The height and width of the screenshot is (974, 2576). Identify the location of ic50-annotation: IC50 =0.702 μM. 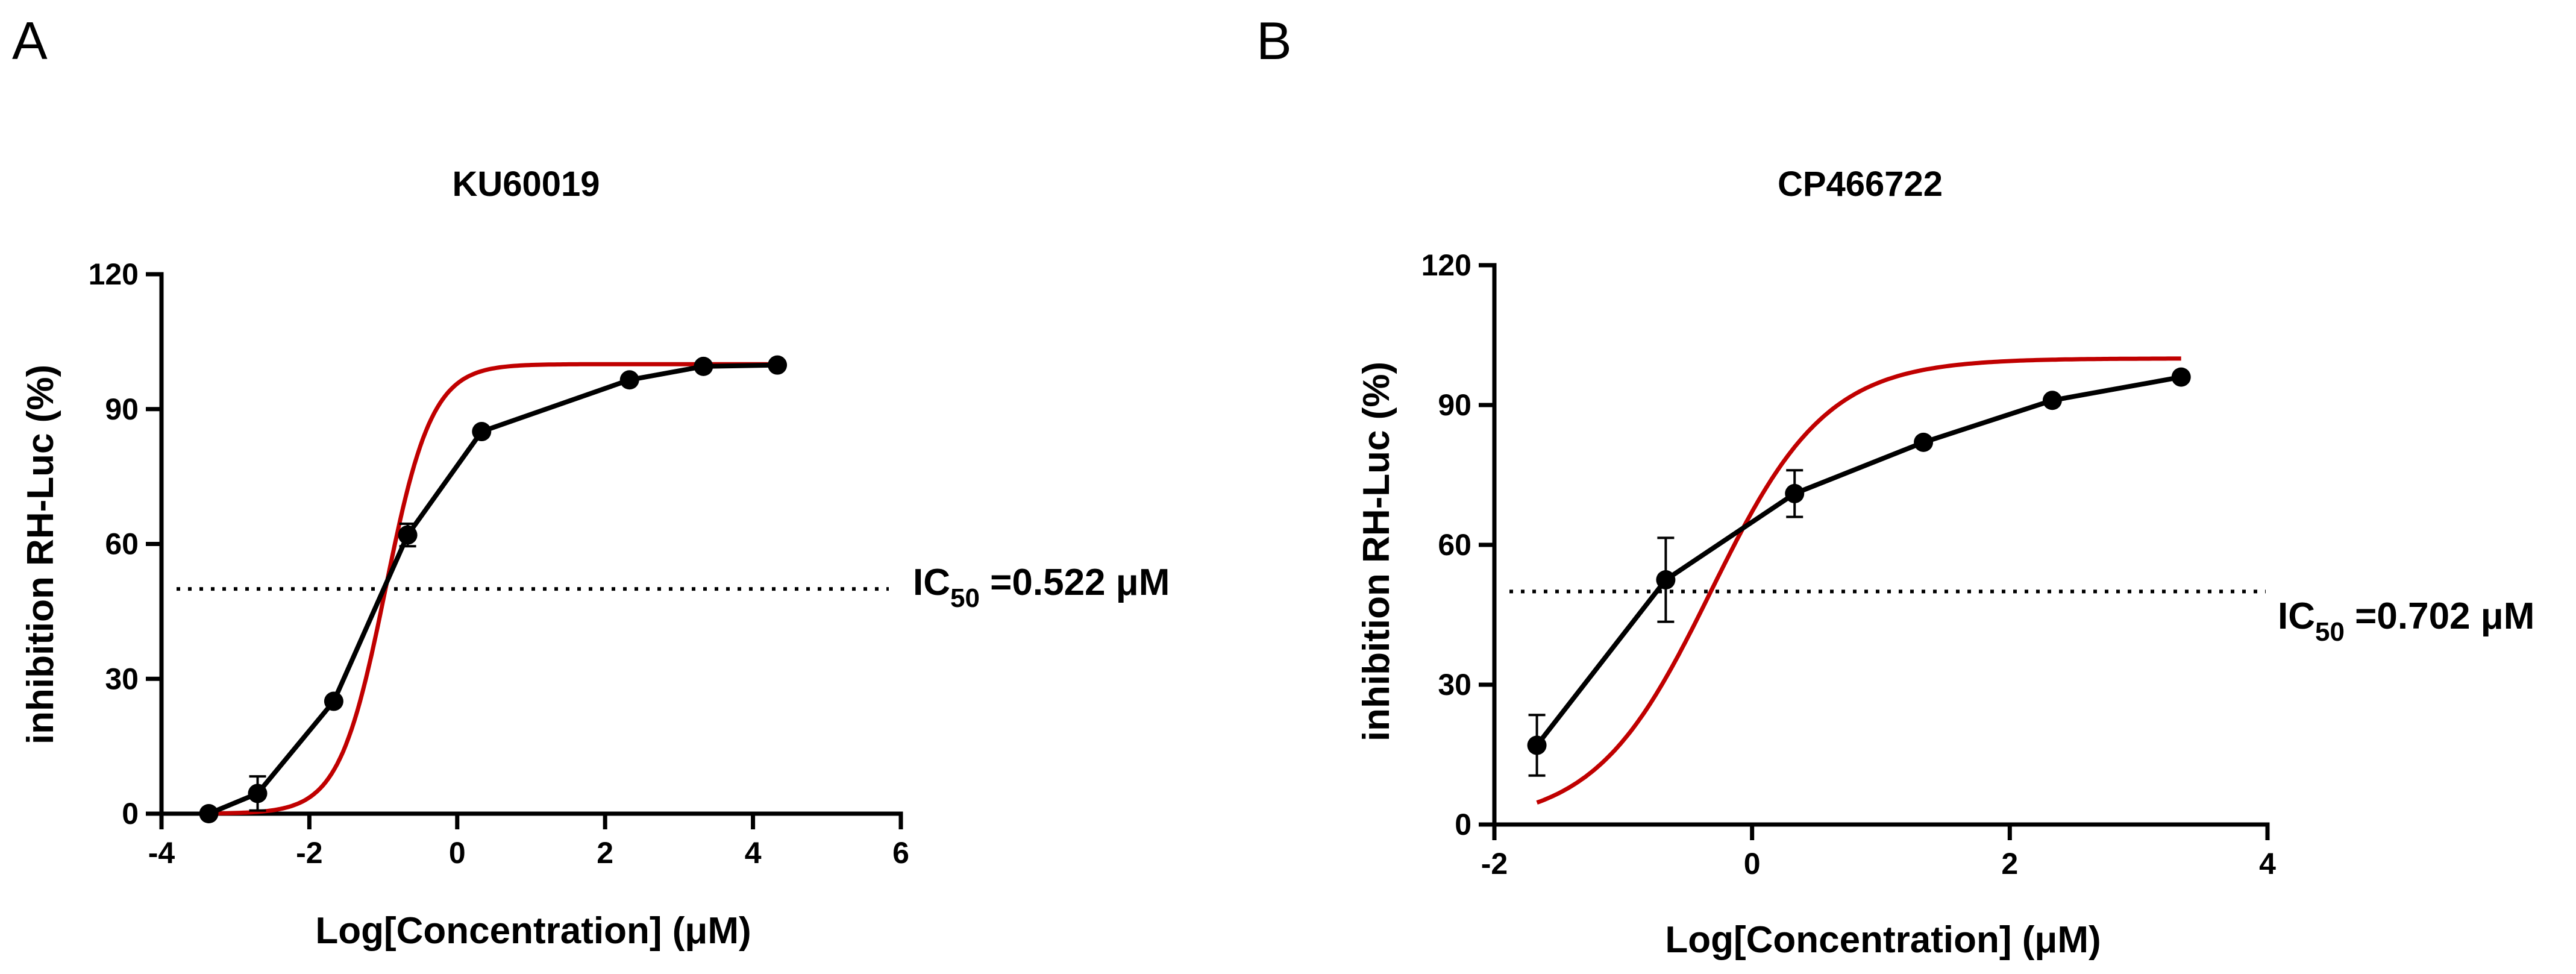
(2406, 621).